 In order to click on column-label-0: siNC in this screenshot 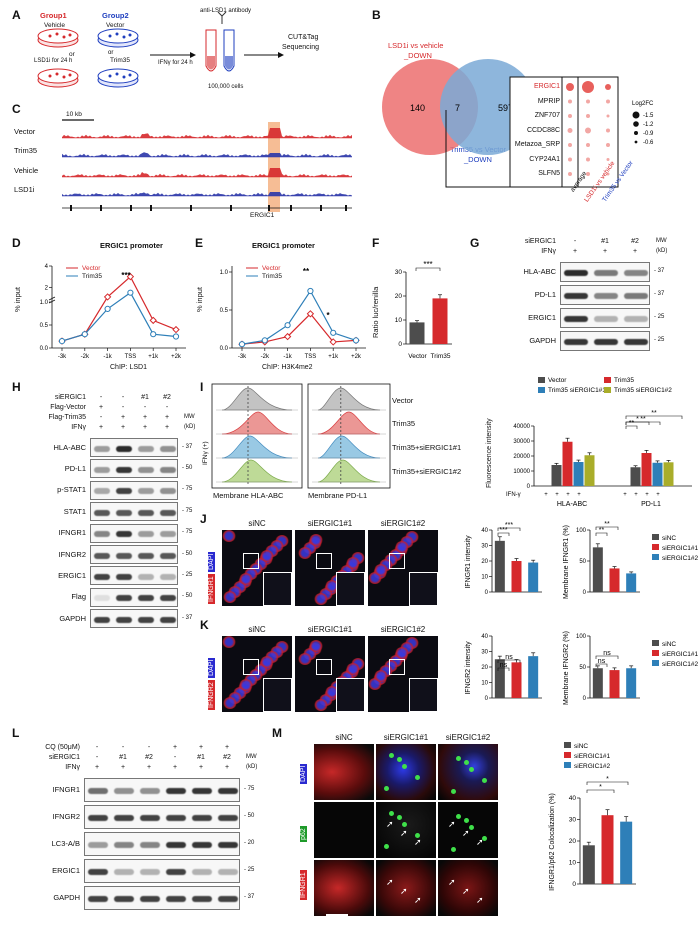, I will do `click(257, 523)`.